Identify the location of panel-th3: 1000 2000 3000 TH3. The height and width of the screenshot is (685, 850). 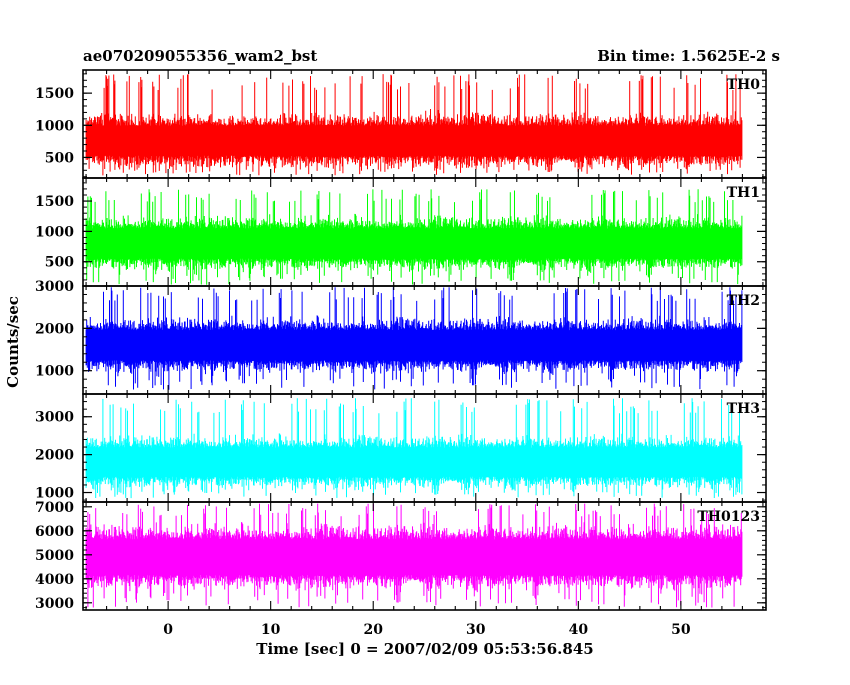
(401, 448).